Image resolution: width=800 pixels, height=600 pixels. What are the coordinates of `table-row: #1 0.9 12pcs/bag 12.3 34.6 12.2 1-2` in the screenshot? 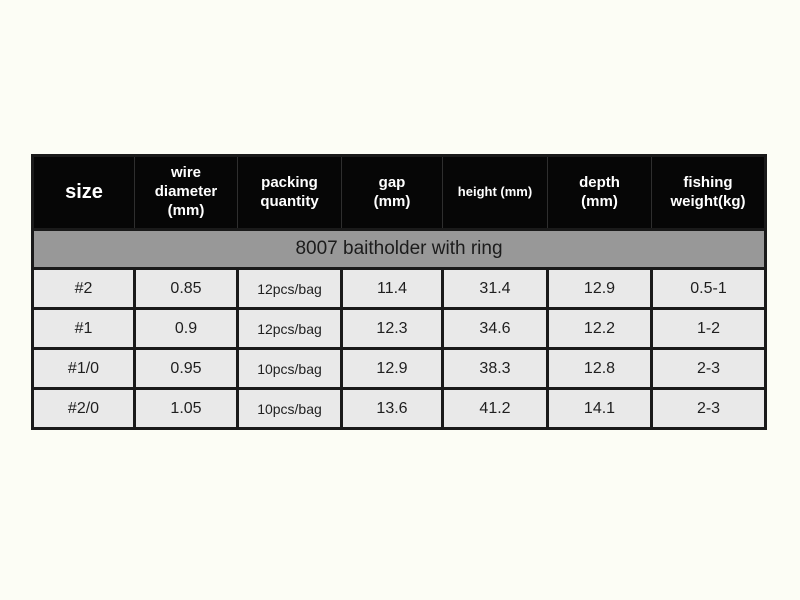 It's located at (399, 328).